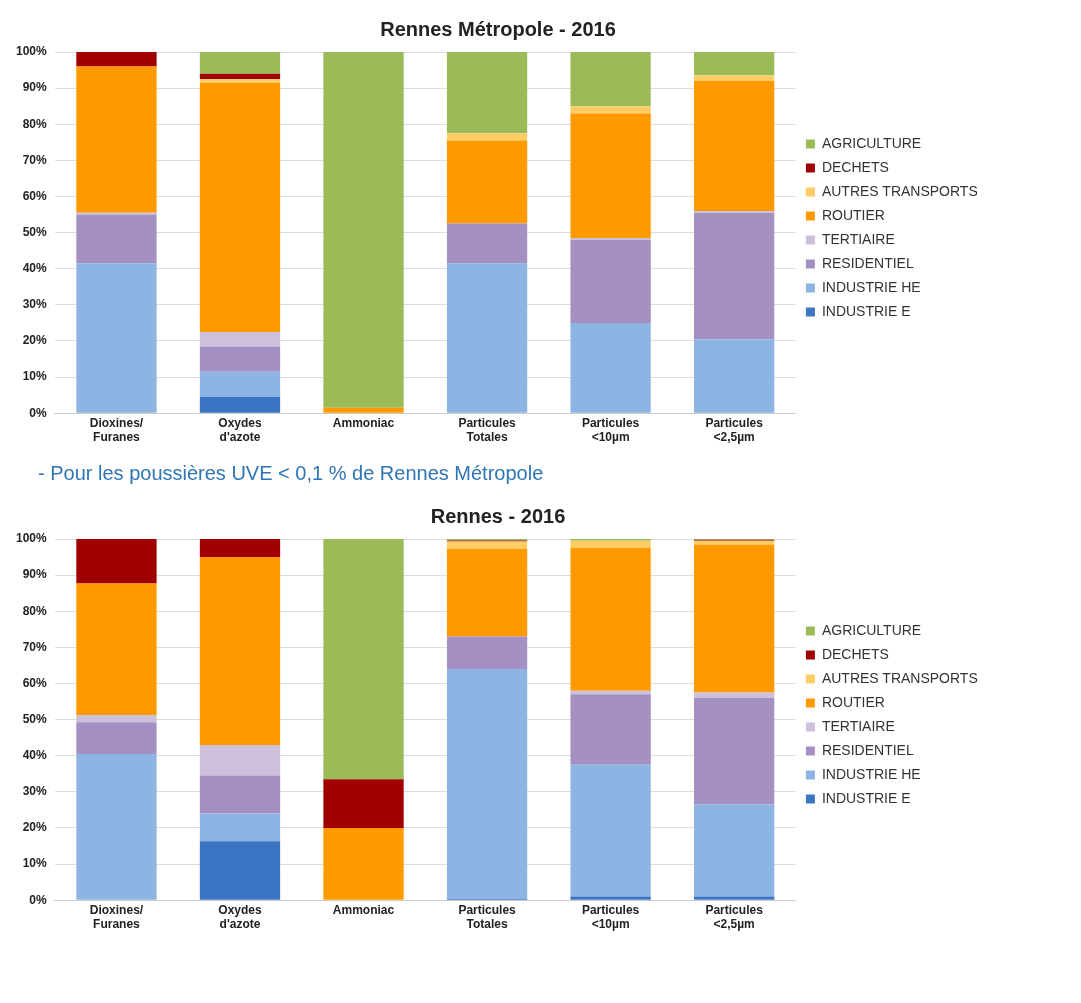 The image size is (1081, 1003). I want to click on chart-title: Rennes - 2016, so click(498, 515).